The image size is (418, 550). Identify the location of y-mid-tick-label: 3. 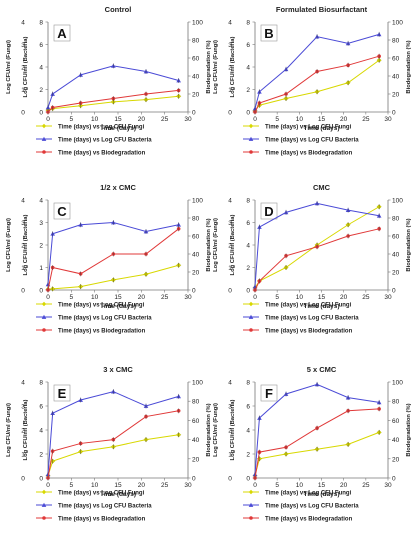
(41, 223).